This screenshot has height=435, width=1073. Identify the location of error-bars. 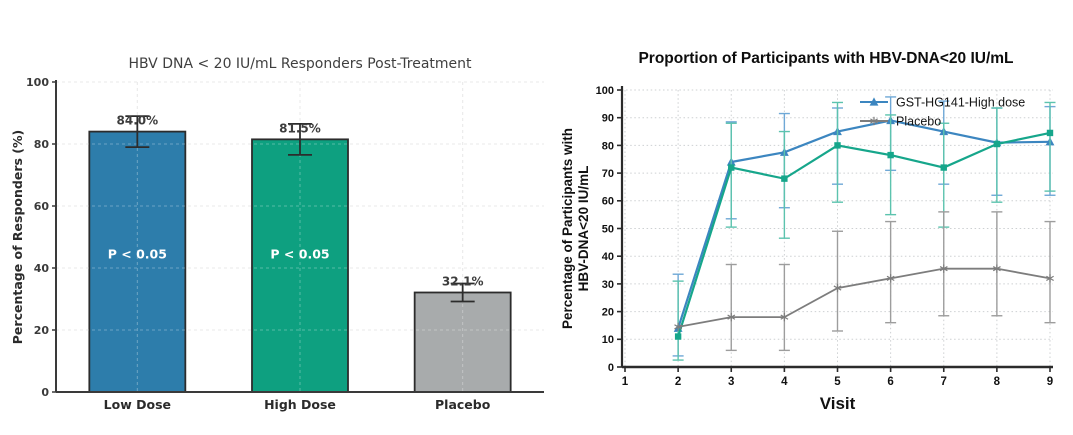
(300, 209).